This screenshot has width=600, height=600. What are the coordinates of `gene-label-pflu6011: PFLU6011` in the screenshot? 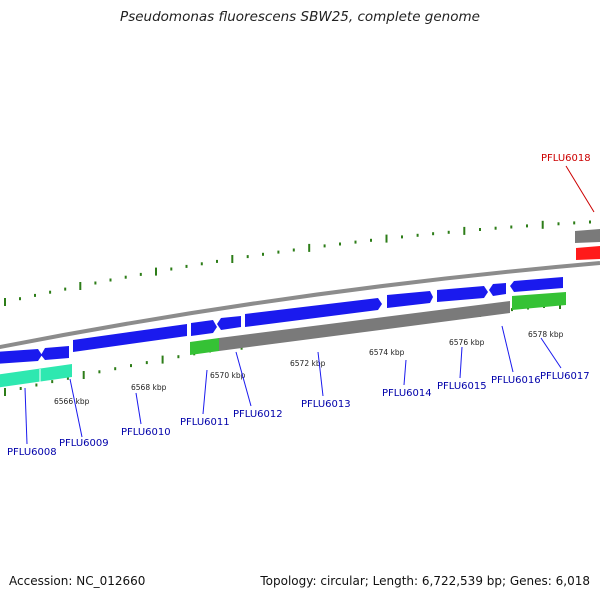 It's located at (205, 422).